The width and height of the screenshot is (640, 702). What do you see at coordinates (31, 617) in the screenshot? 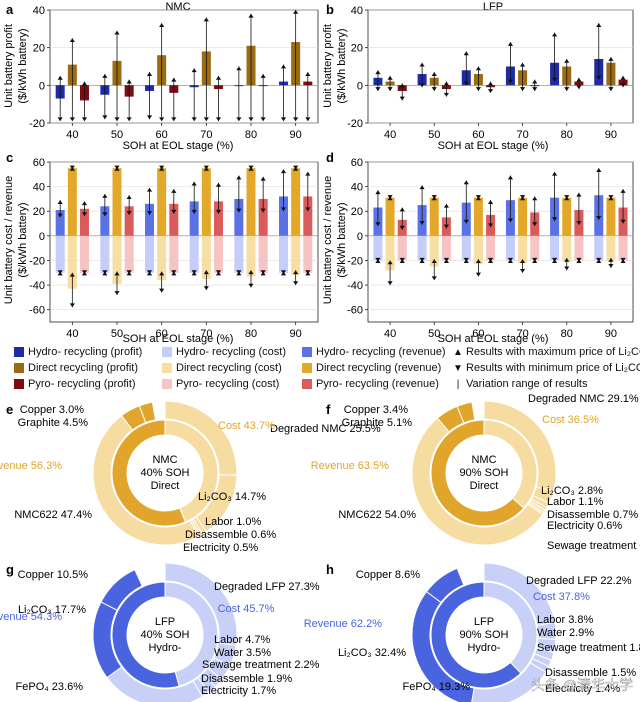
I see `inner-segment-label: Revenue 54.3%` at bounding box center [31, 617].